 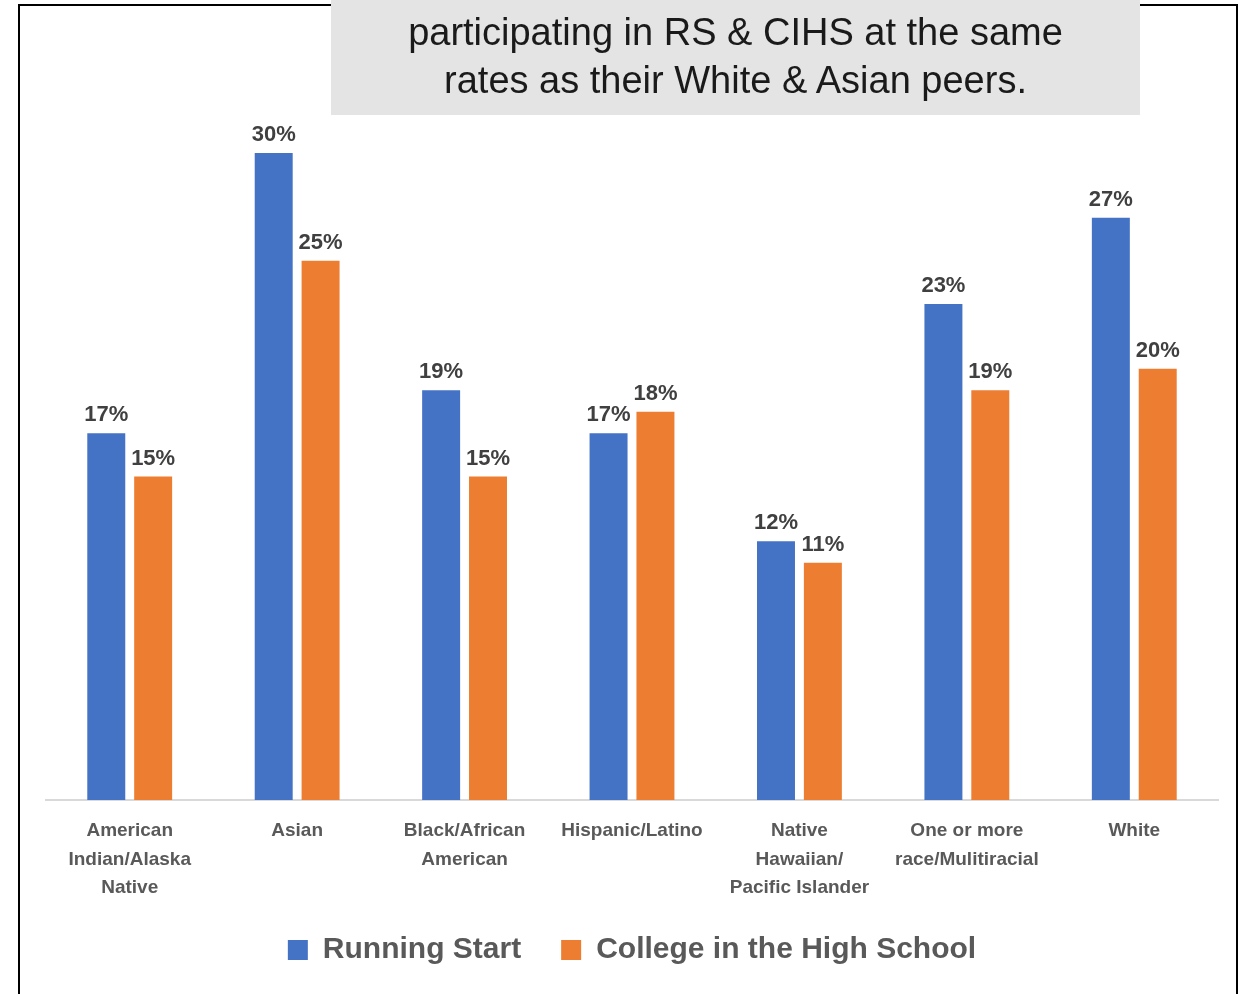 What do you see at coordinates (786, 948) in the screenshot?
I see `legend-label: College in the High School` at bounding box center [786, 948].